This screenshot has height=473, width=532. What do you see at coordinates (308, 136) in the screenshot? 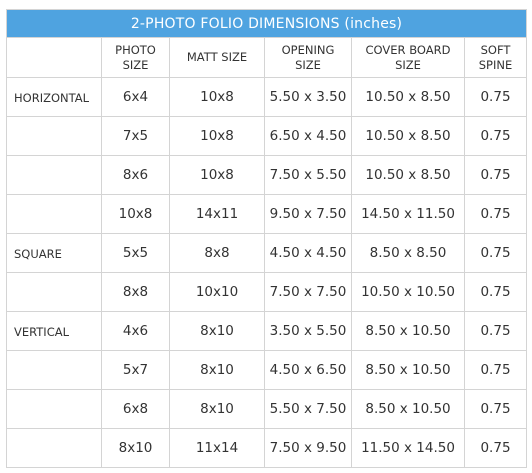
I see `opening-size-cell: 6.50 x 4.50` at bounding box center [308, 136].